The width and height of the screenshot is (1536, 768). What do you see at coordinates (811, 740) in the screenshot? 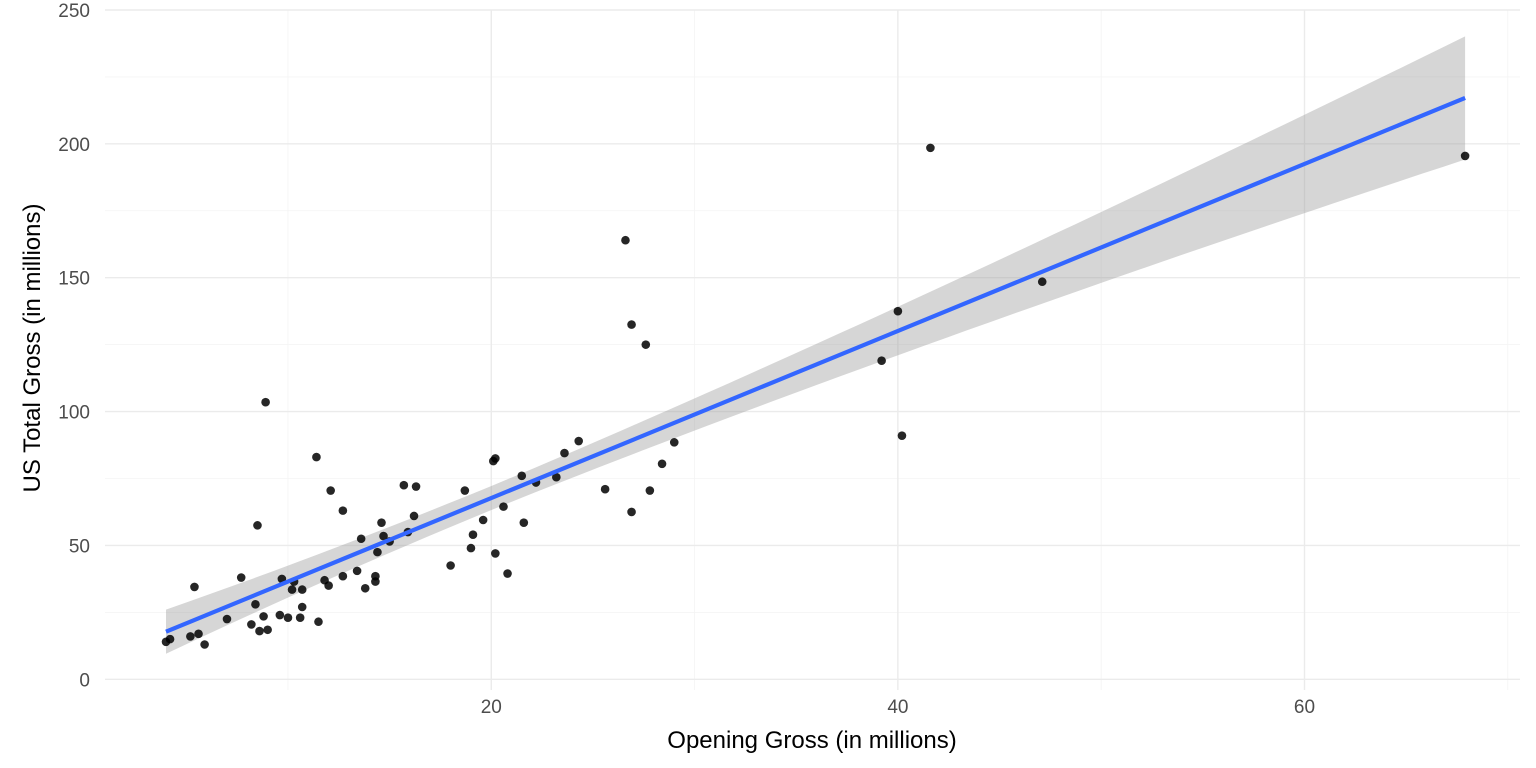
I see `x-axis-title: Opening Gross (in millions)` at bounding box center [811, 740].